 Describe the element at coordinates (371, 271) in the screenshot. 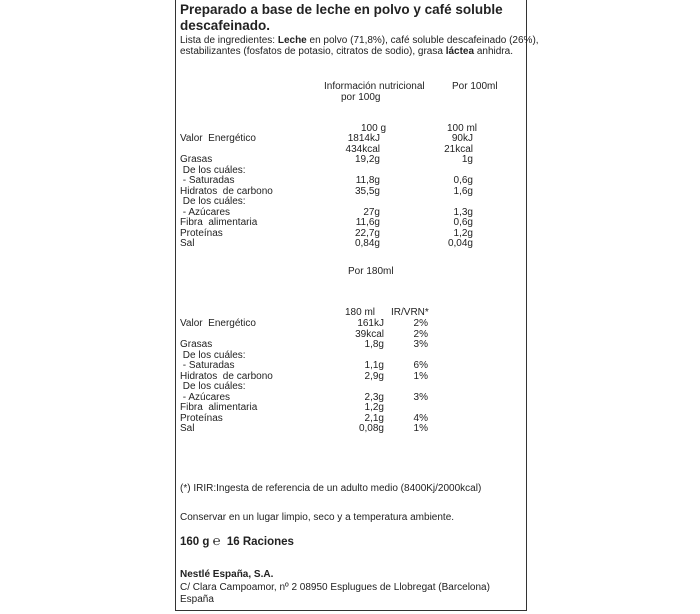

I see `table2-heading: Por 180ml` at that location.